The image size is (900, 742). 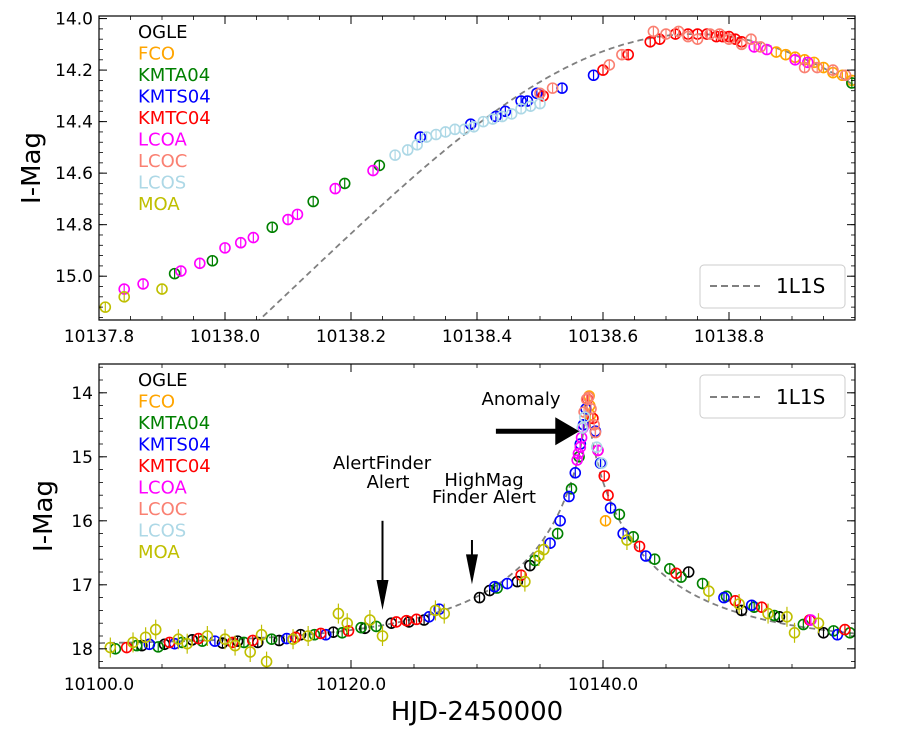 What do you see at coordinates (74, 123) in the screenshot?
I see `top-y-tick-label: 14.4` at bounding box center [74, 123].